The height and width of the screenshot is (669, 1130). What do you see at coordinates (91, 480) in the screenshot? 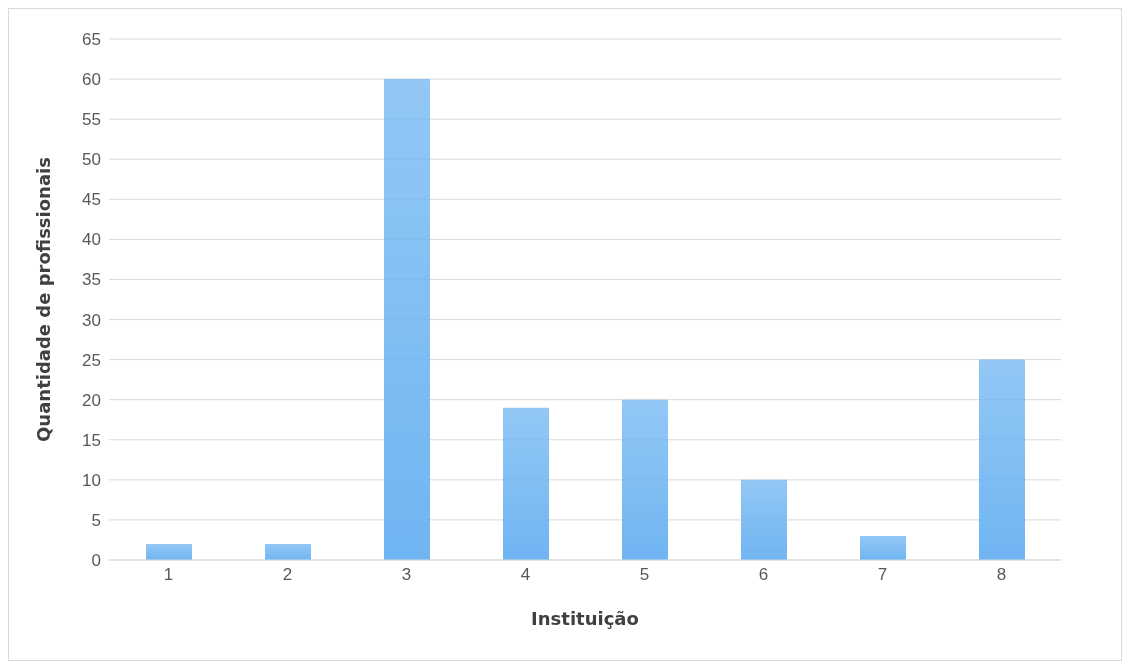
I see `y-tick-label: 10` at bounding box center [91, 480].